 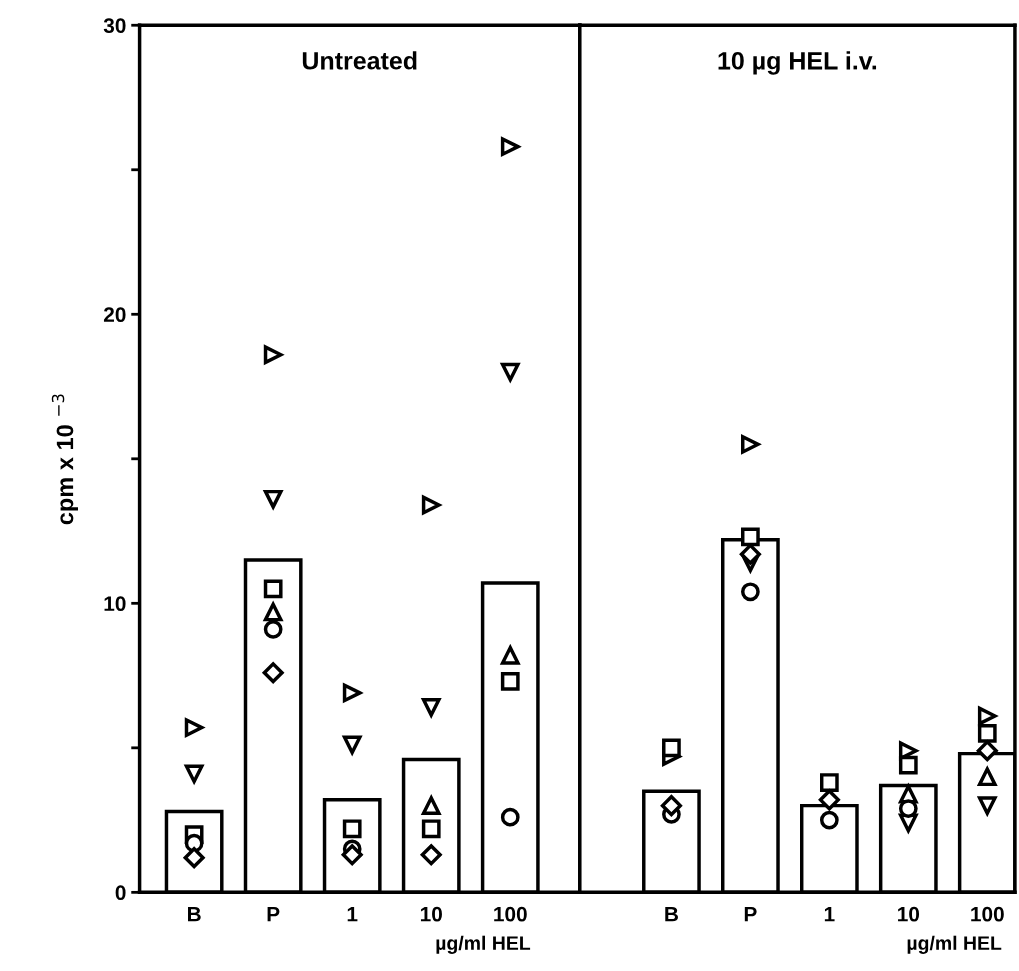 What do you see at coordinates (359, 60) in the screenshot?
I see `text: Untreated` at bounding box center [359, 60].